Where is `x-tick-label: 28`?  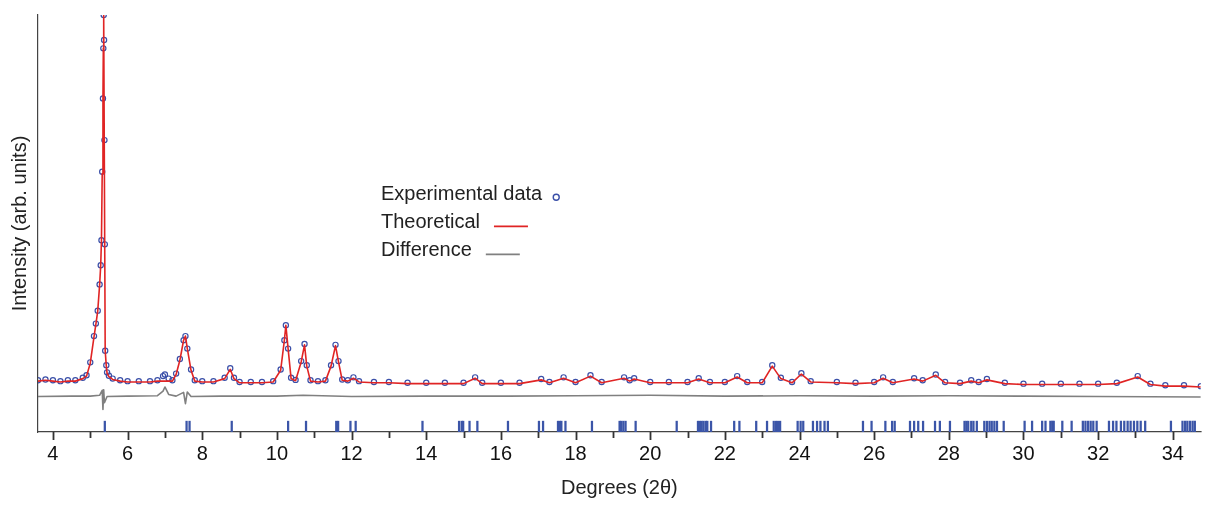 x-tick-label: 28 is located at coordinates (948, 452).